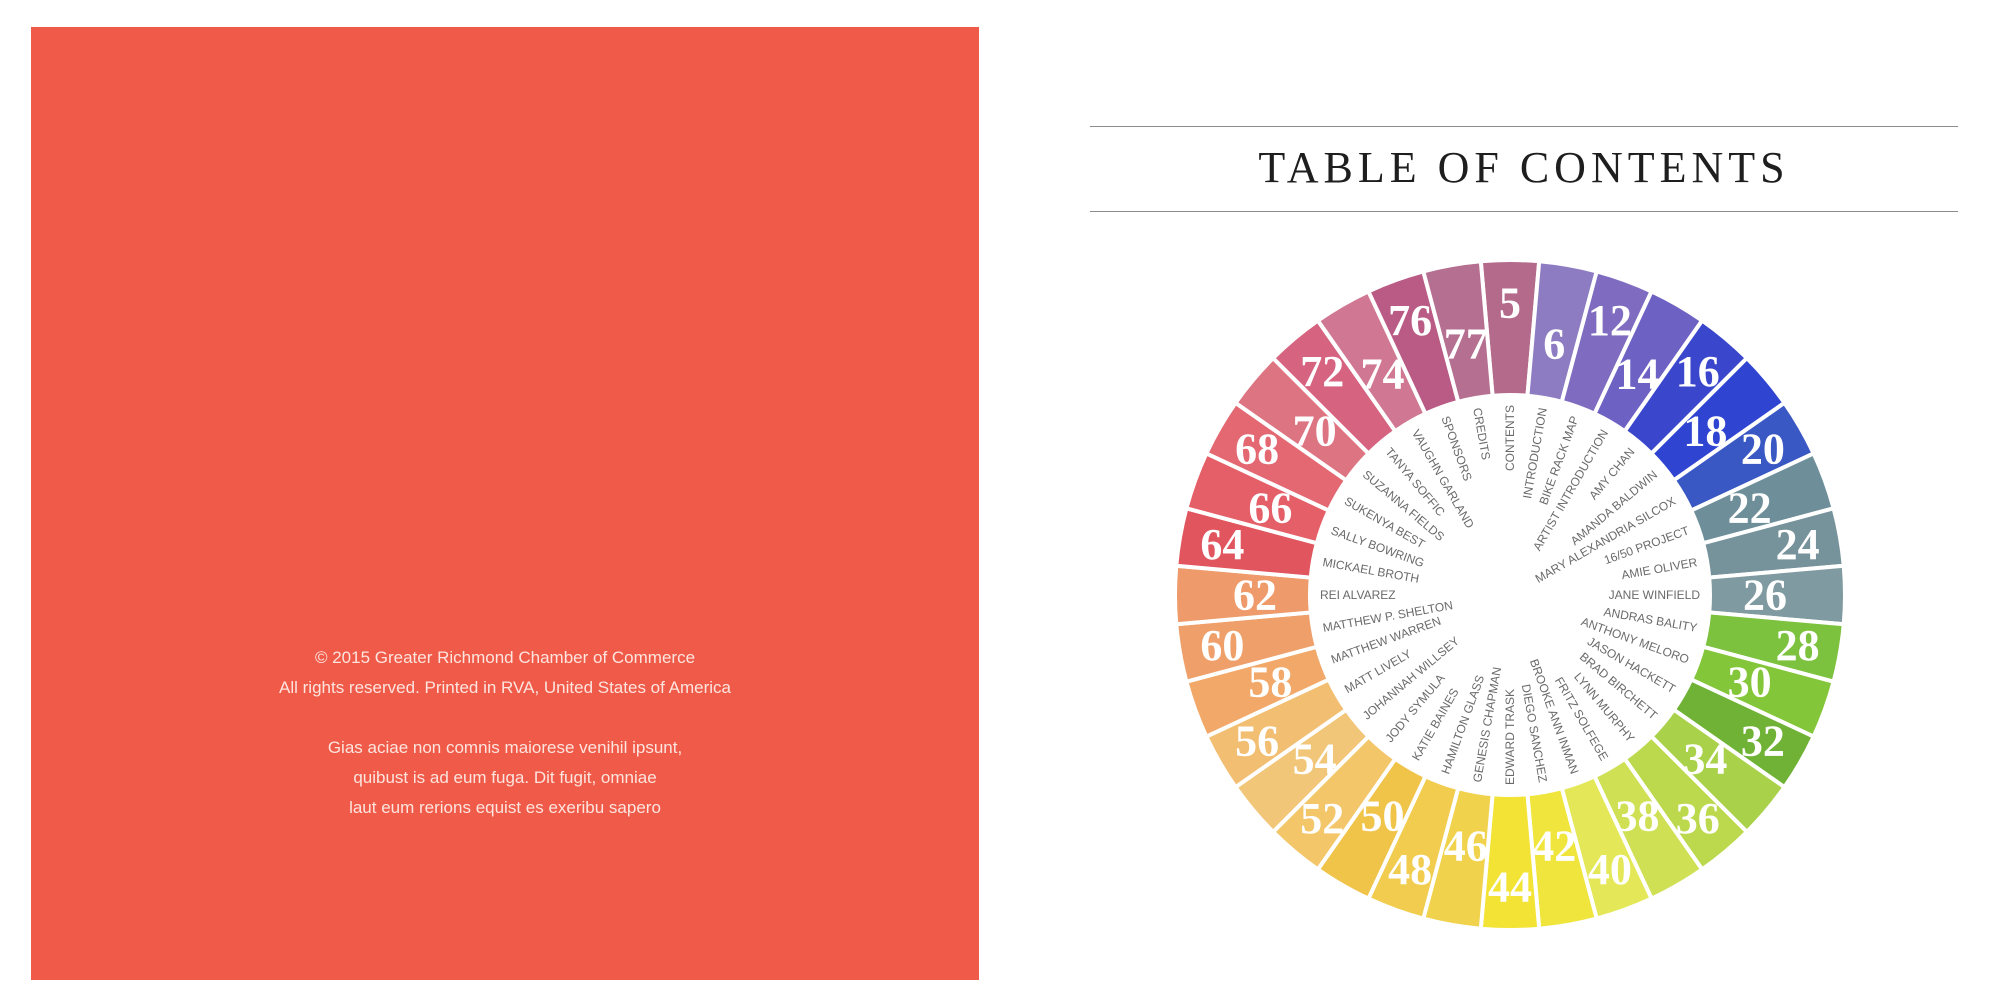  Describe the element at coordinates (1358, 595) in the screenshot. I see `toc-entry-name: REI ALVAREZ` at that location.